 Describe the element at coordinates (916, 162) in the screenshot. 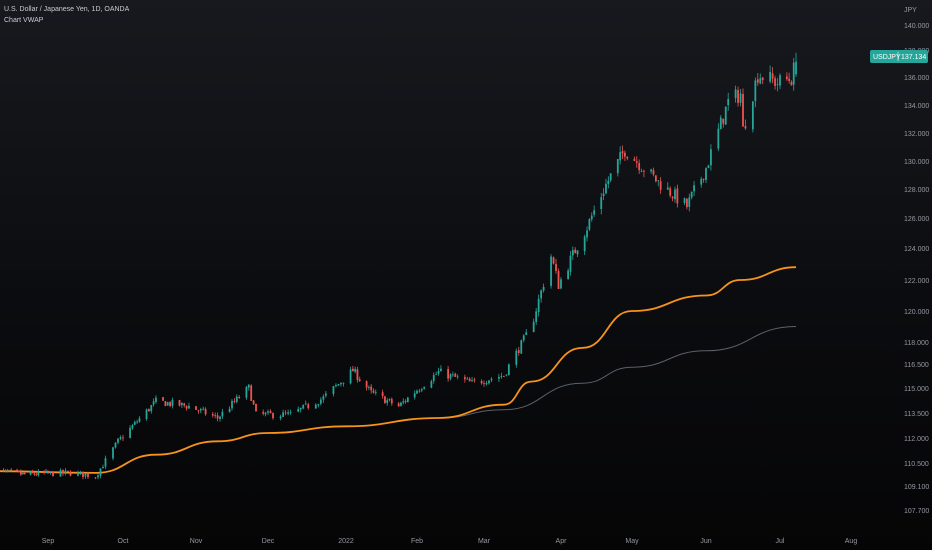

I see `y-tick-label: 130.000` at that location.